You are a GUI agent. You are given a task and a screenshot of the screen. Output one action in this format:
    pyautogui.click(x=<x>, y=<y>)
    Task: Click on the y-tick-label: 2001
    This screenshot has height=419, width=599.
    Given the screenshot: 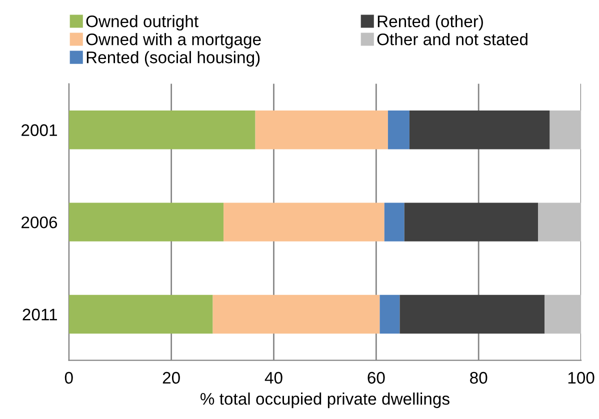 What is the action you would take?
    pyautogui.click(x=39, y=130)
    